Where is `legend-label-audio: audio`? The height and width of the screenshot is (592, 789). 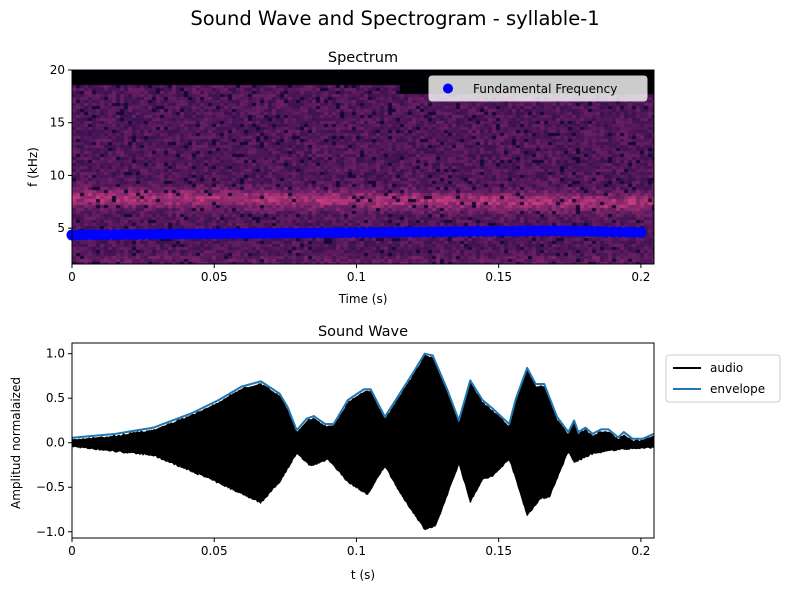 legend-label-audio: audio is located at coordinates (726, 368).